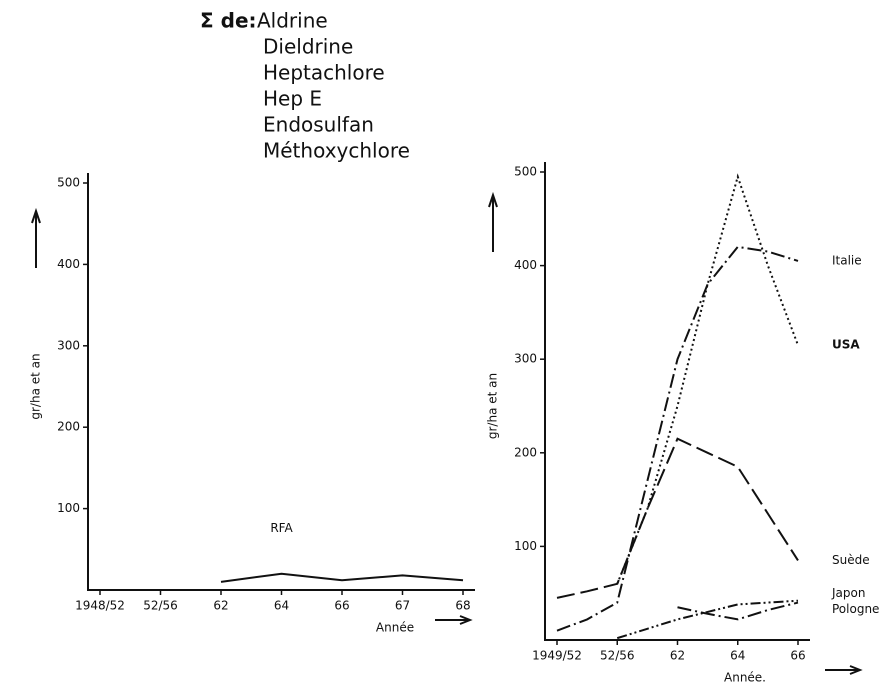 This screenshot has width=896, height=696. Describe the element at coordinates (292, 21) in the screenshot. I see `title-item: Aldrine` at that location.